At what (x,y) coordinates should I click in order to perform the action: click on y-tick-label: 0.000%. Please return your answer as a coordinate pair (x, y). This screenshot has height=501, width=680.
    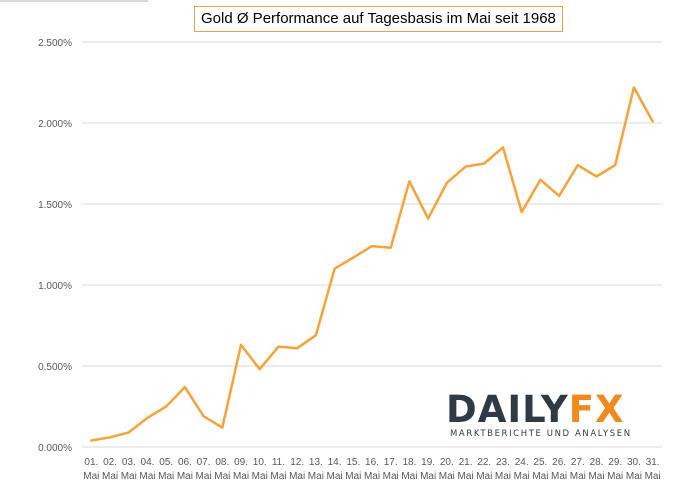
    Looking at the image, I should click on (55, 448).